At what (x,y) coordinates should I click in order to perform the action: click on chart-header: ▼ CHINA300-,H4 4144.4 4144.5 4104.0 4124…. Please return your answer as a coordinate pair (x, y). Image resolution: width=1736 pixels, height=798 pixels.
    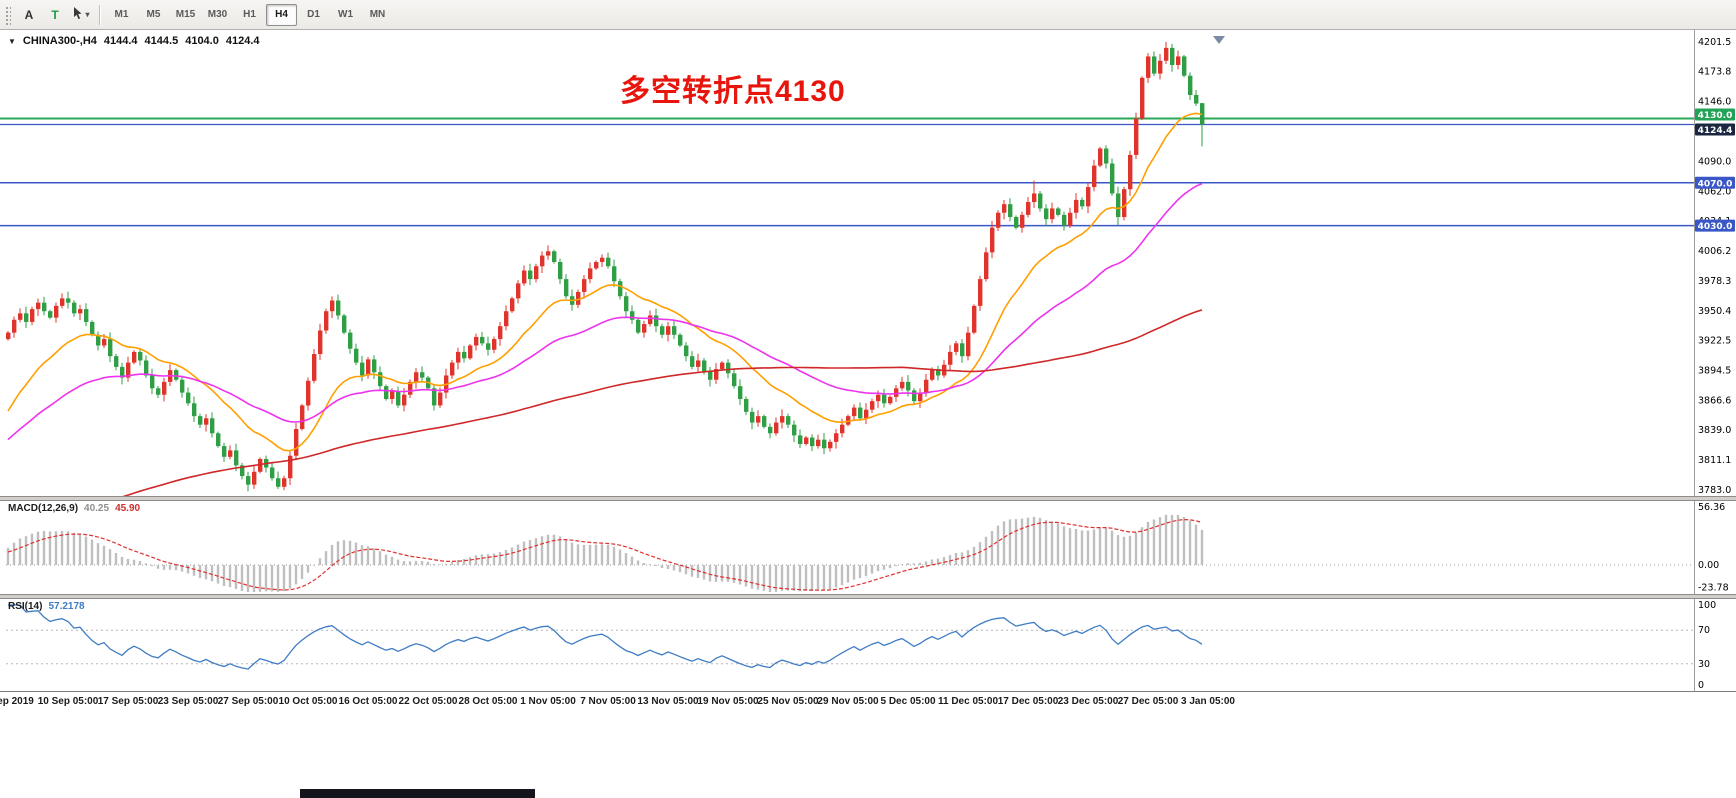
    Looking at the image, I should click on (134, 41).